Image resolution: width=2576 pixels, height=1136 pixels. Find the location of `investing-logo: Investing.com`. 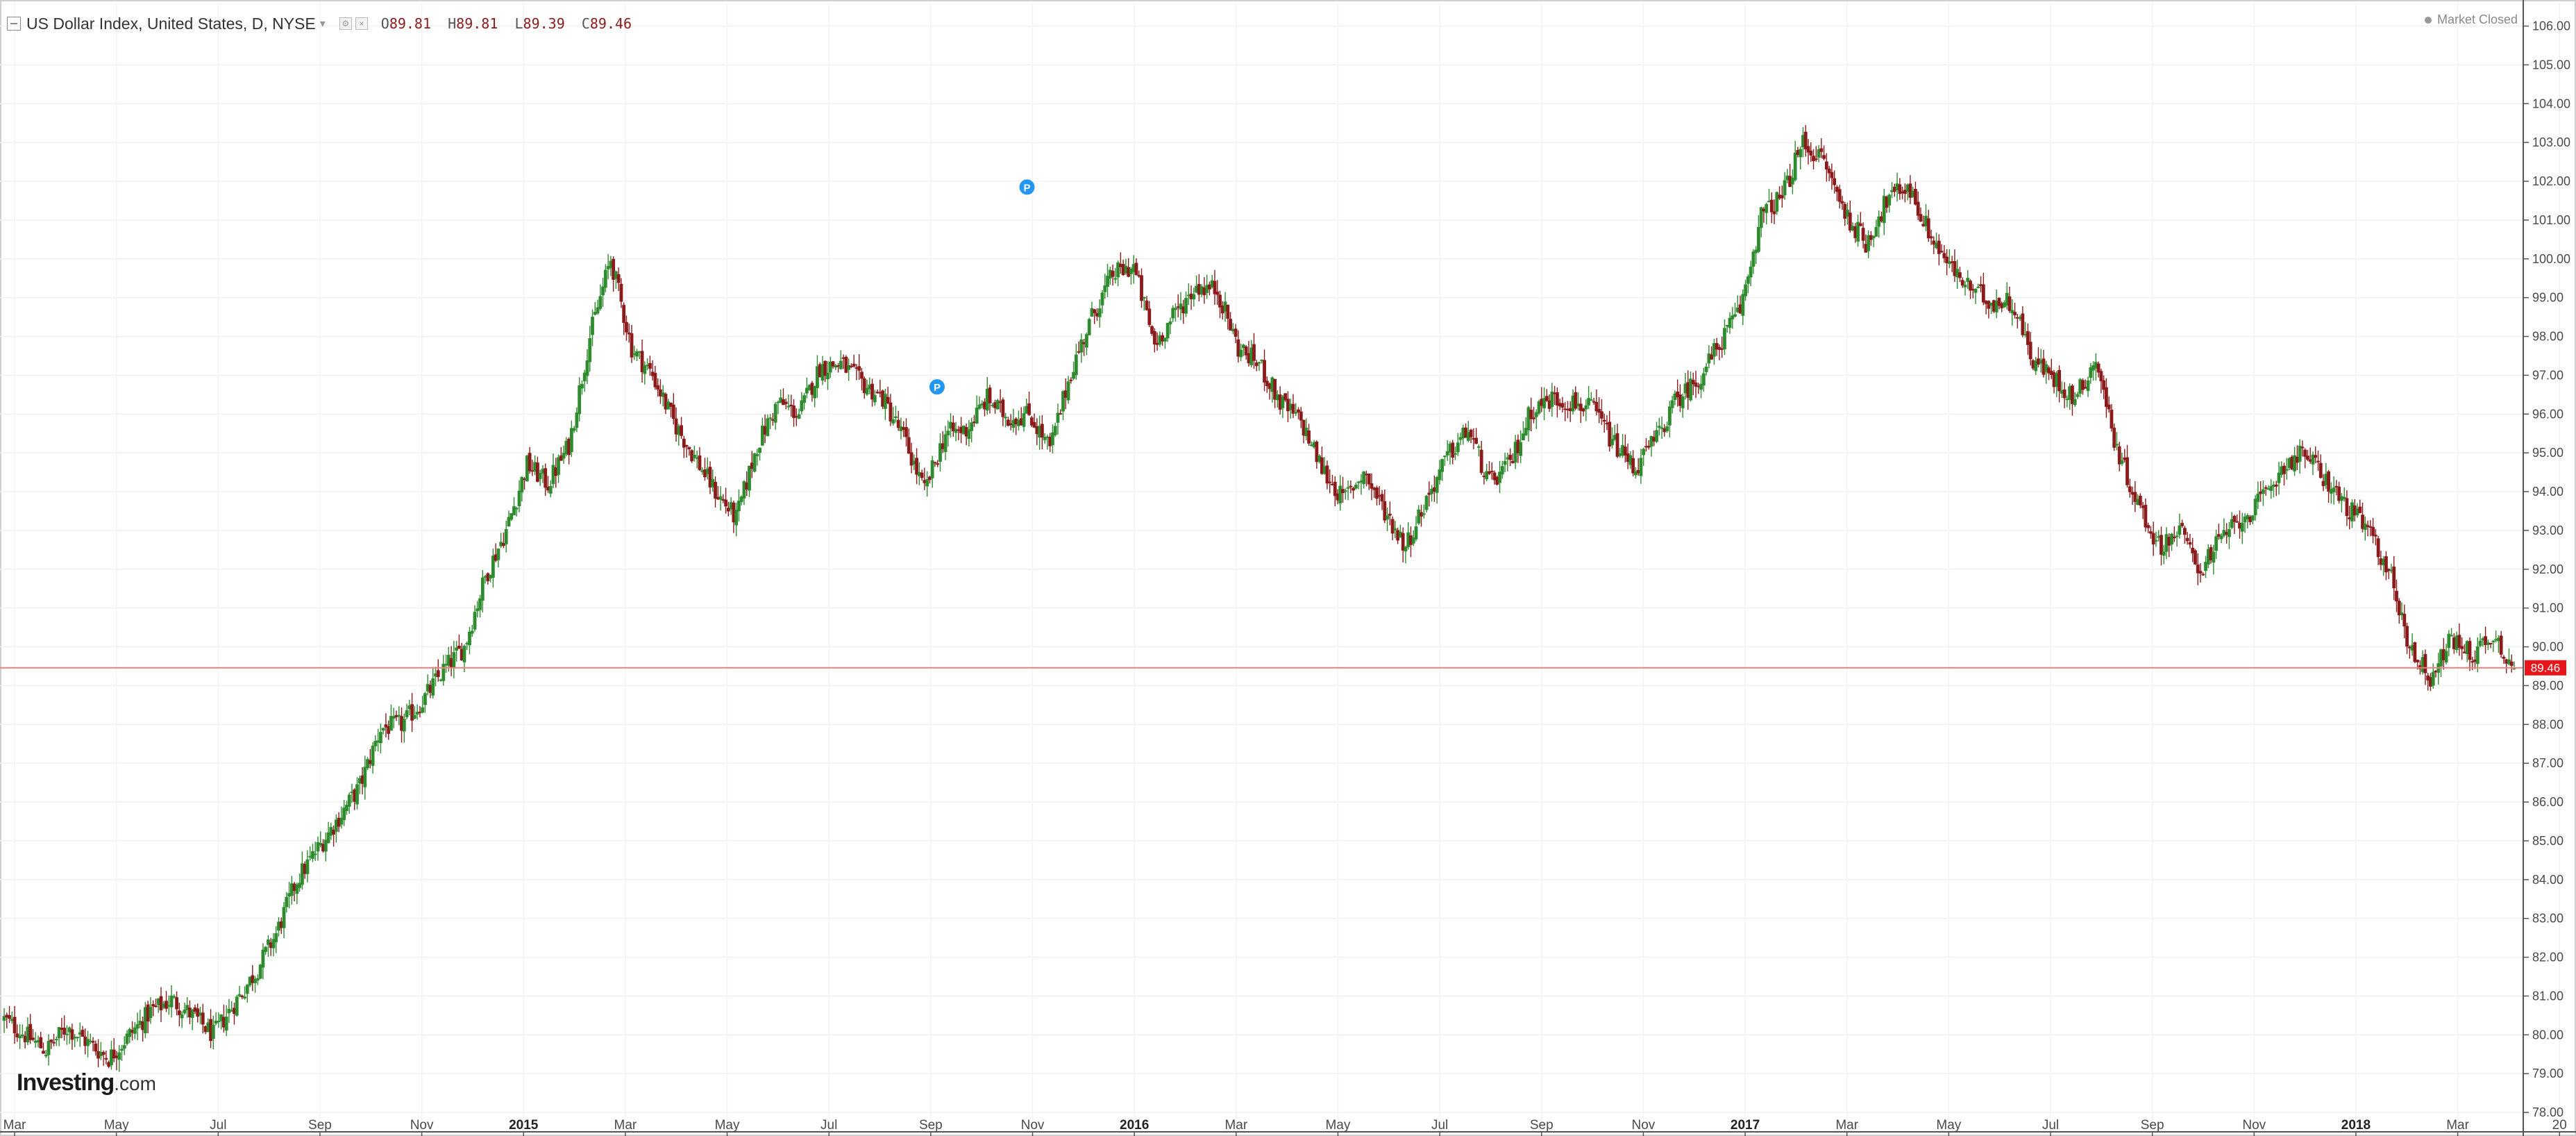

investing-logo: Investing.com is located at coordinates (86, 1082).